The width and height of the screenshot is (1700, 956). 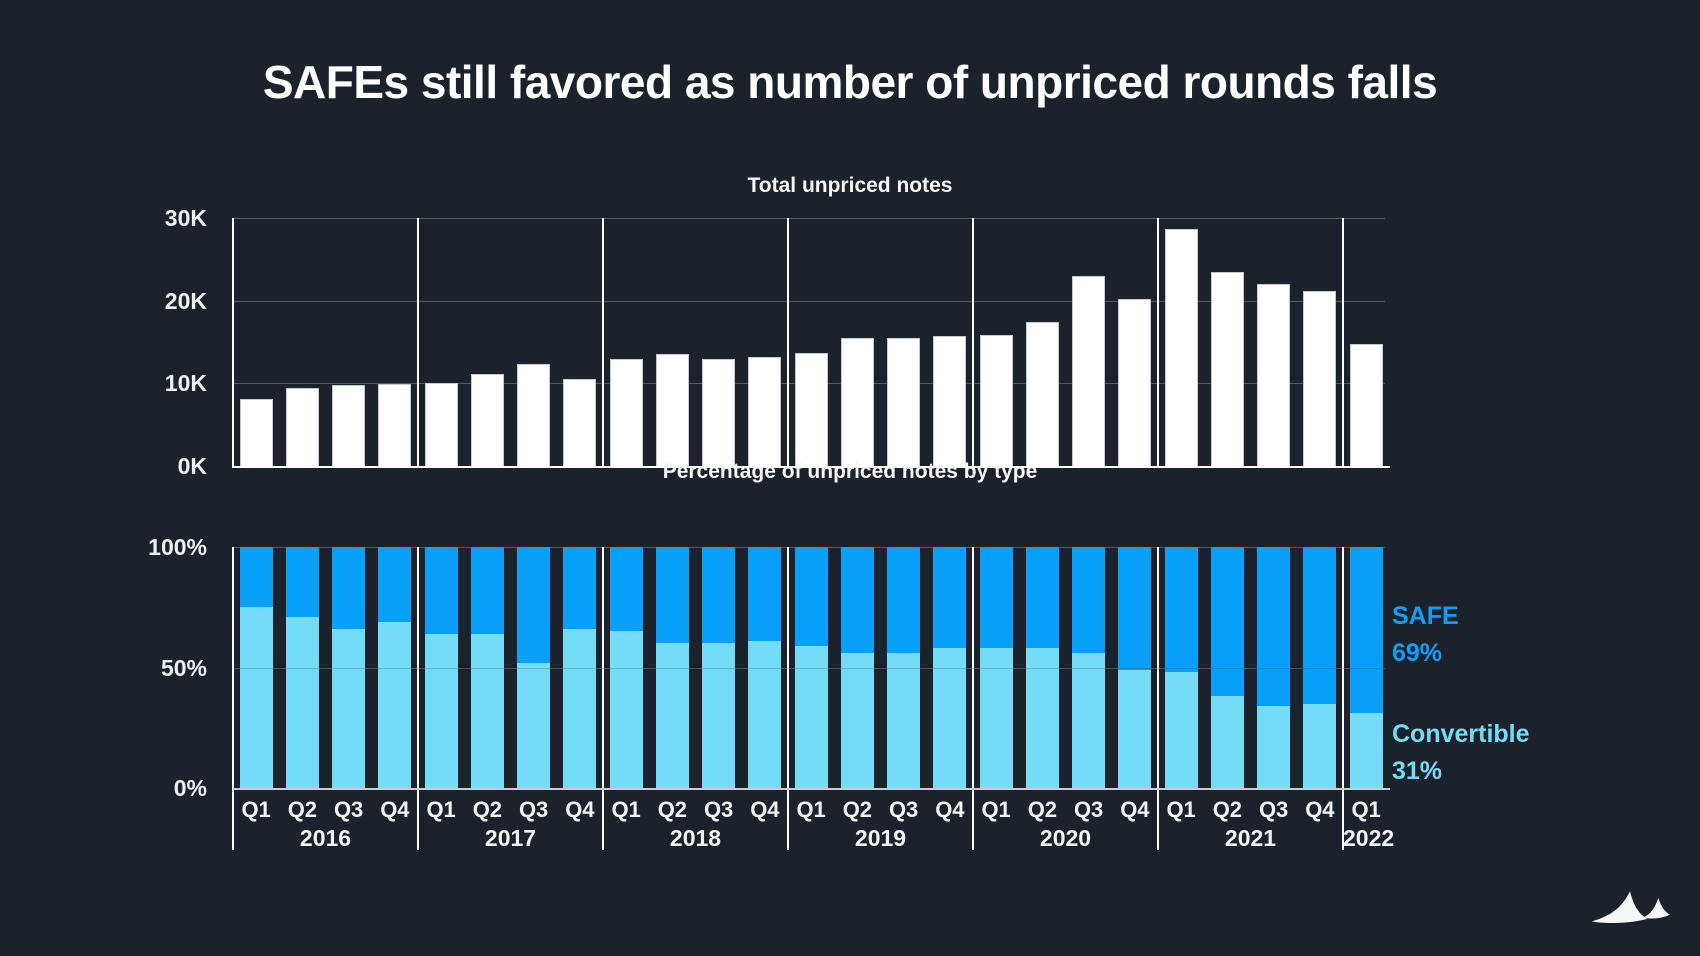 I want to click on total-bar-2021-Q1, so click(x=1181, y=347).